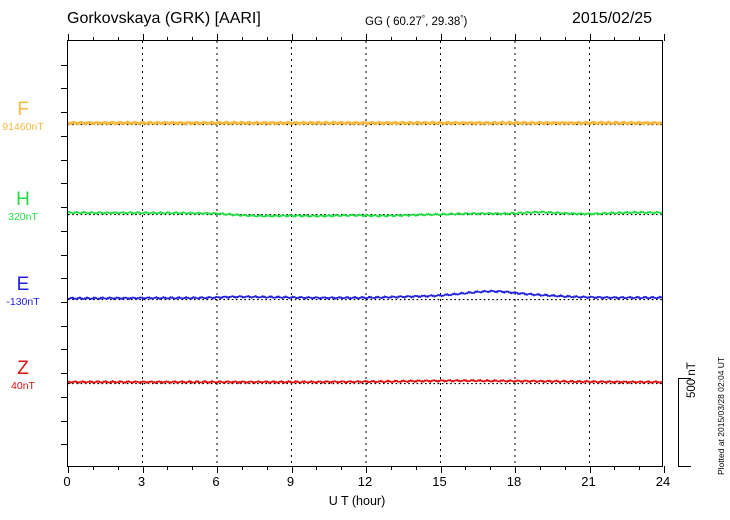 The image size is (730, 520). Describe the element at coordinates (23, 302) in the screenshot. I see `component-value-e: -130nT` at that location.